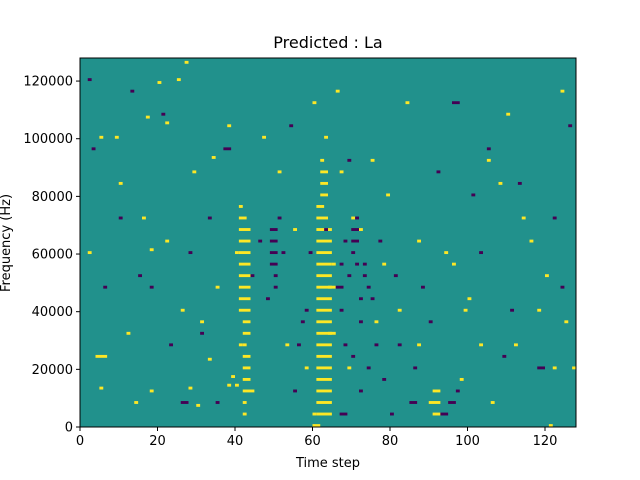 This screenshot has width=640, height=480. What do you see at coordinates (157, 441) in the screenshot?
I see `x-tick-label: 20` at bounding box center [157, 441].